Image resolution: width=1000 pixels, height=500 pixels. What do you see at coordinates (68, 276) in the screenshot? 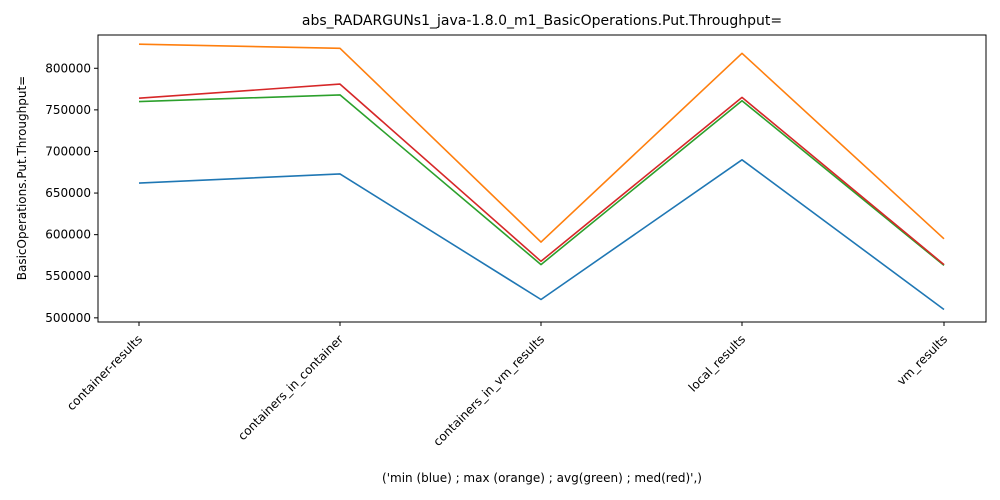
I see `y-tick-label: 550000` at bounding box center [68, 276].